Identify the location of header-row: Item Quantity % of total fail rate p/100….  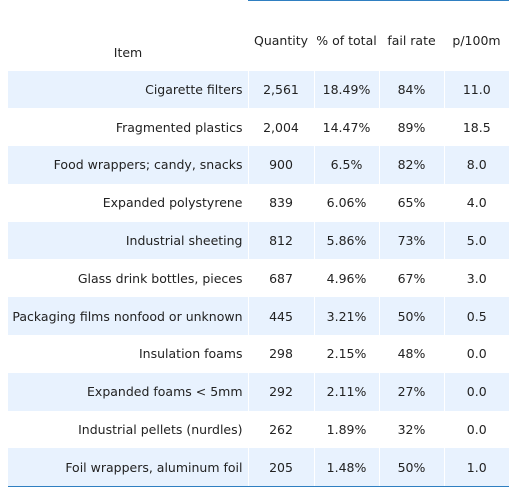
(258, 35).